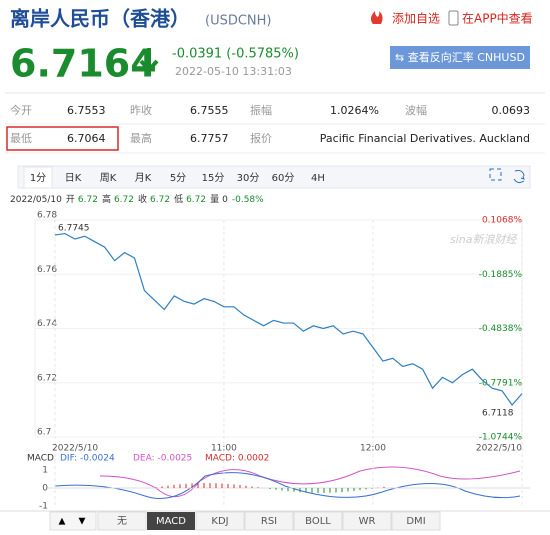 The width and height of the screenshot is (550, 535). I want to click on phone-icon, so click(453, 18).